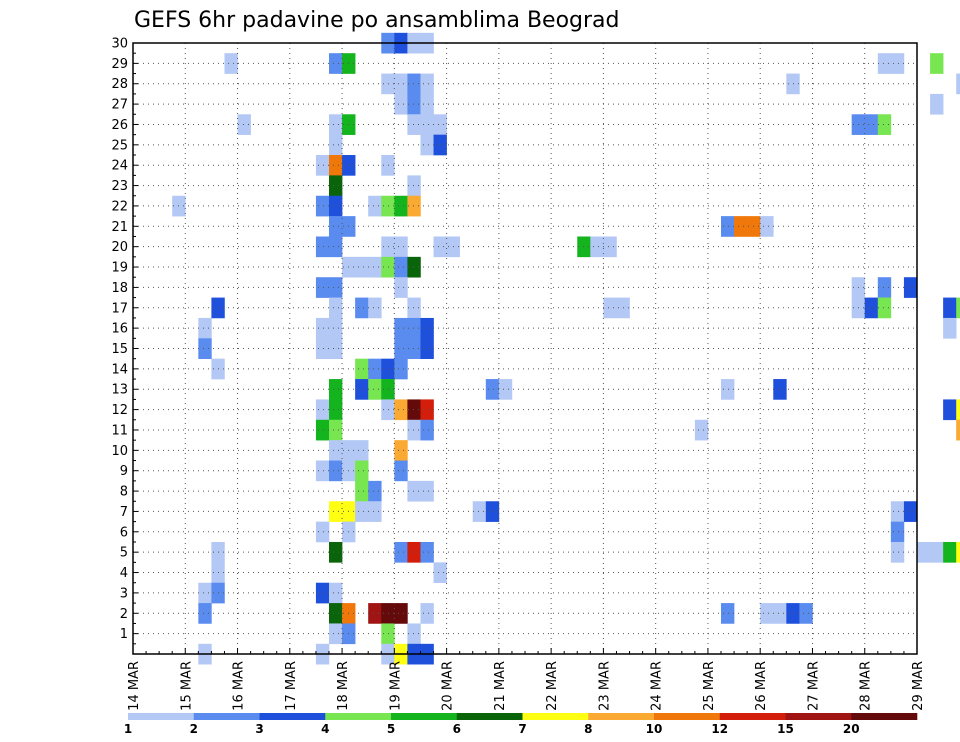 Image resolution: width=960 pixels, height=742 pixels. What do you see at coordinates (124, 471) in the screenshot?
I see `y-tick-label: 9` at bounding box center [124, 471].